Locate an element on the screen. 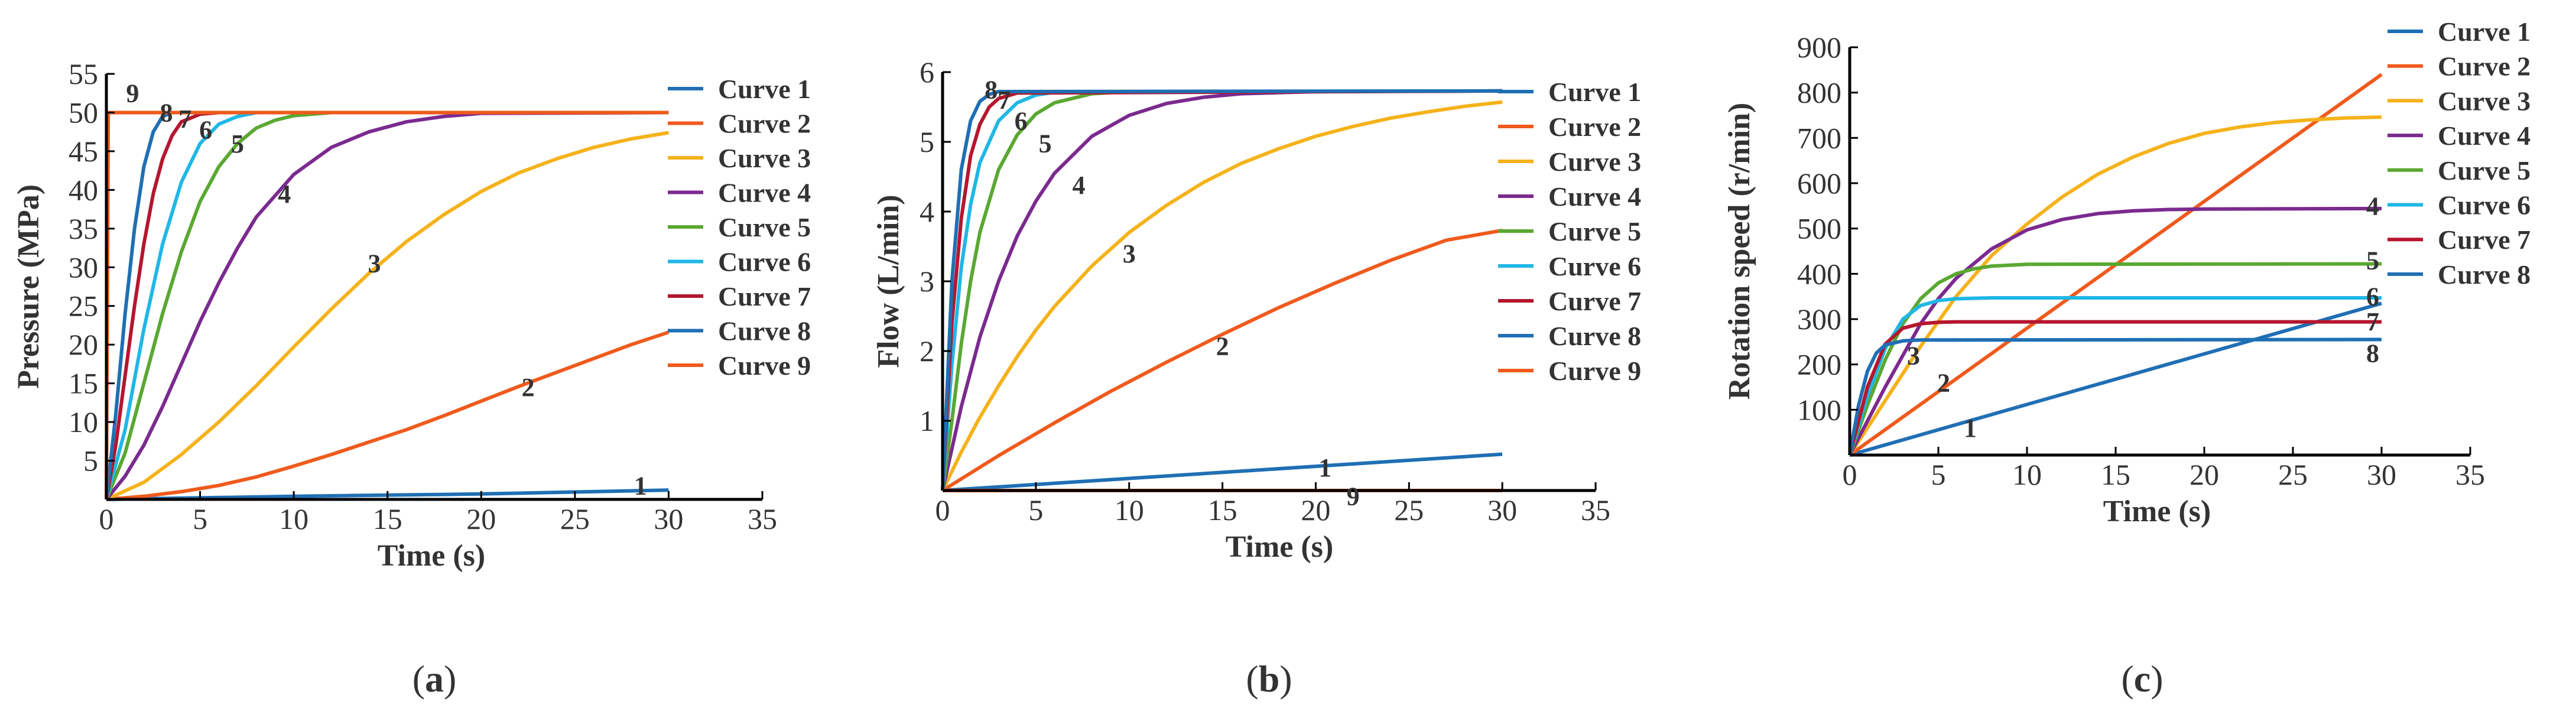  y-tick-label: 15 is located at coordinates (83, 383).